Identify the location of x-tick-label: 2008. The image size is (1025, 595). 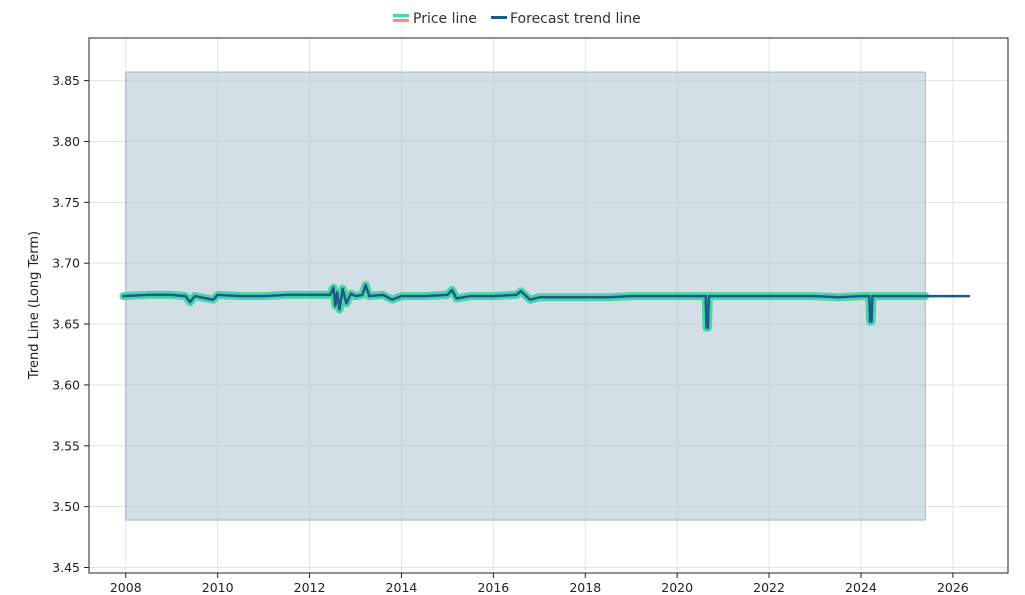
(126, 587).